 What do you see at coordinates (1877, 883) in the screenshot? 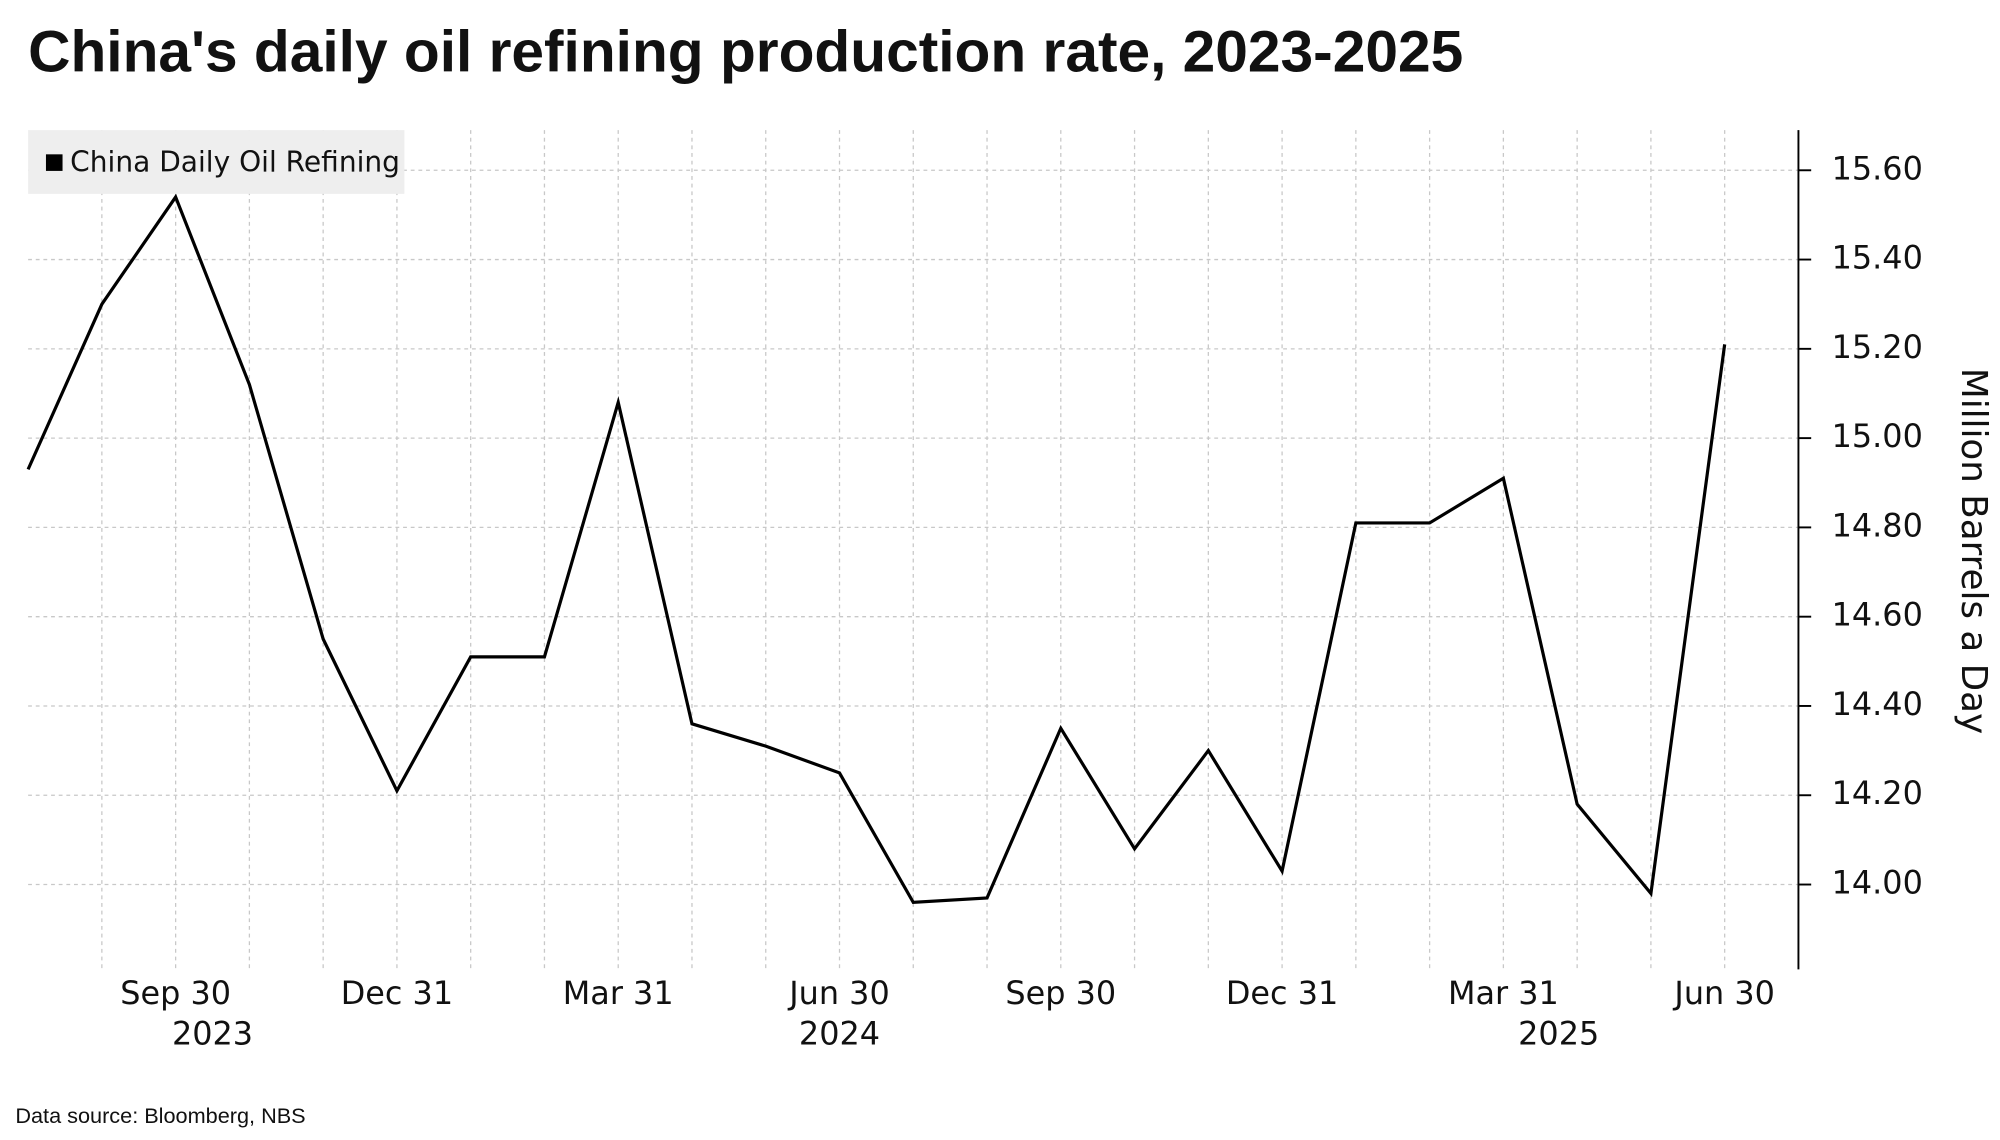
I see `y-tick-label: 14.00` at bounding box center [1877, 883].